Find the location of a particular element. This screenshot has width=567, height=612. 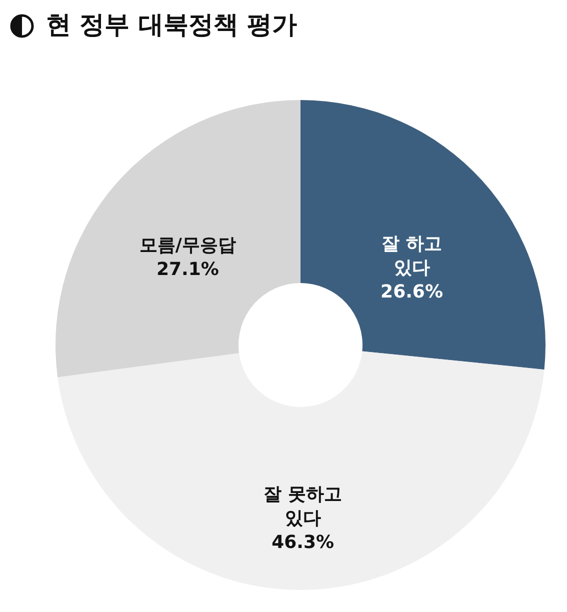

slice-label: 잘 하고 있다 is located at coordinates (412, 255).